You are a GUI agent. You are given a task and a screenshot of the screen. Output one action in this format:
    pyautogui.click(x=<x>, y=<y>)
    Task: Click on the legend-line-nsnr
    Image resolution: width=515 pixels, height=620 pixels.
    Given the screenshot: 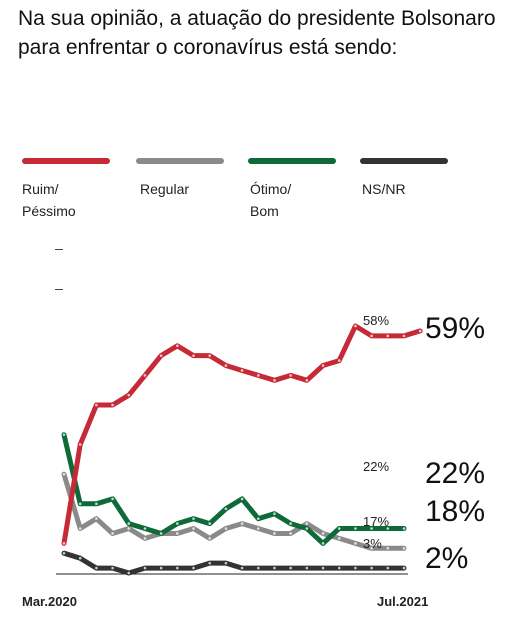 What is the action you would take?
    pyautogui.click(x=404, y=161)
    